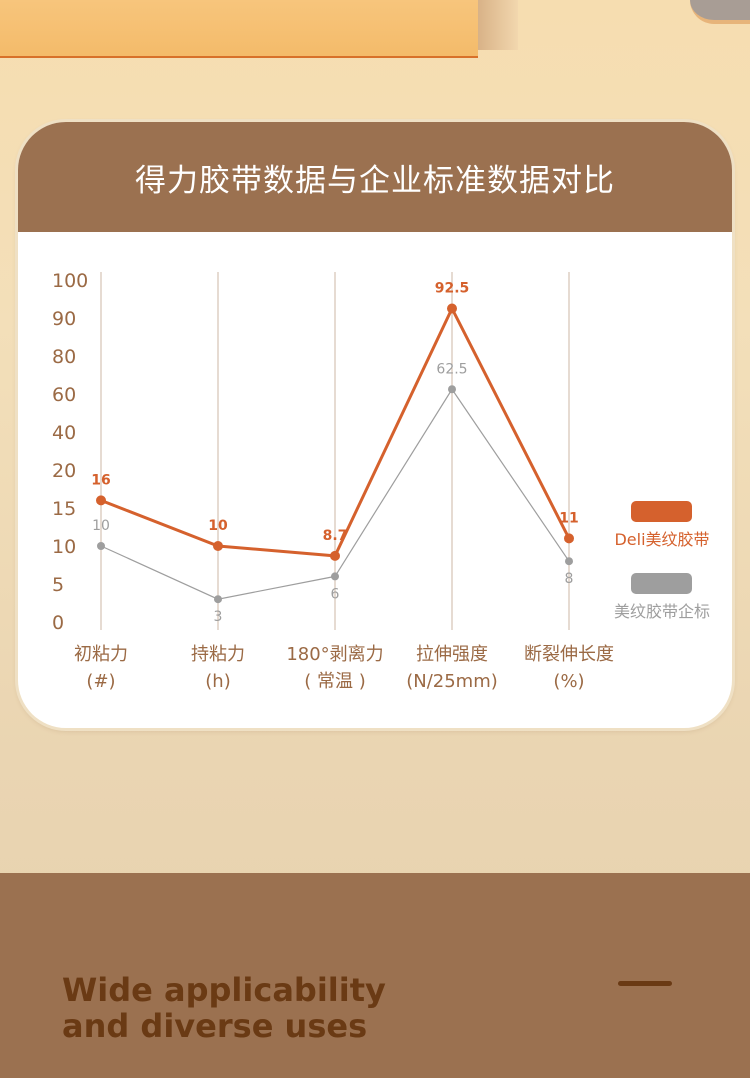  What do you see at coordinates (101, 654) in the screenshot?
I see `x-tick-label: 初粘力` at bounding box center [101, 654].